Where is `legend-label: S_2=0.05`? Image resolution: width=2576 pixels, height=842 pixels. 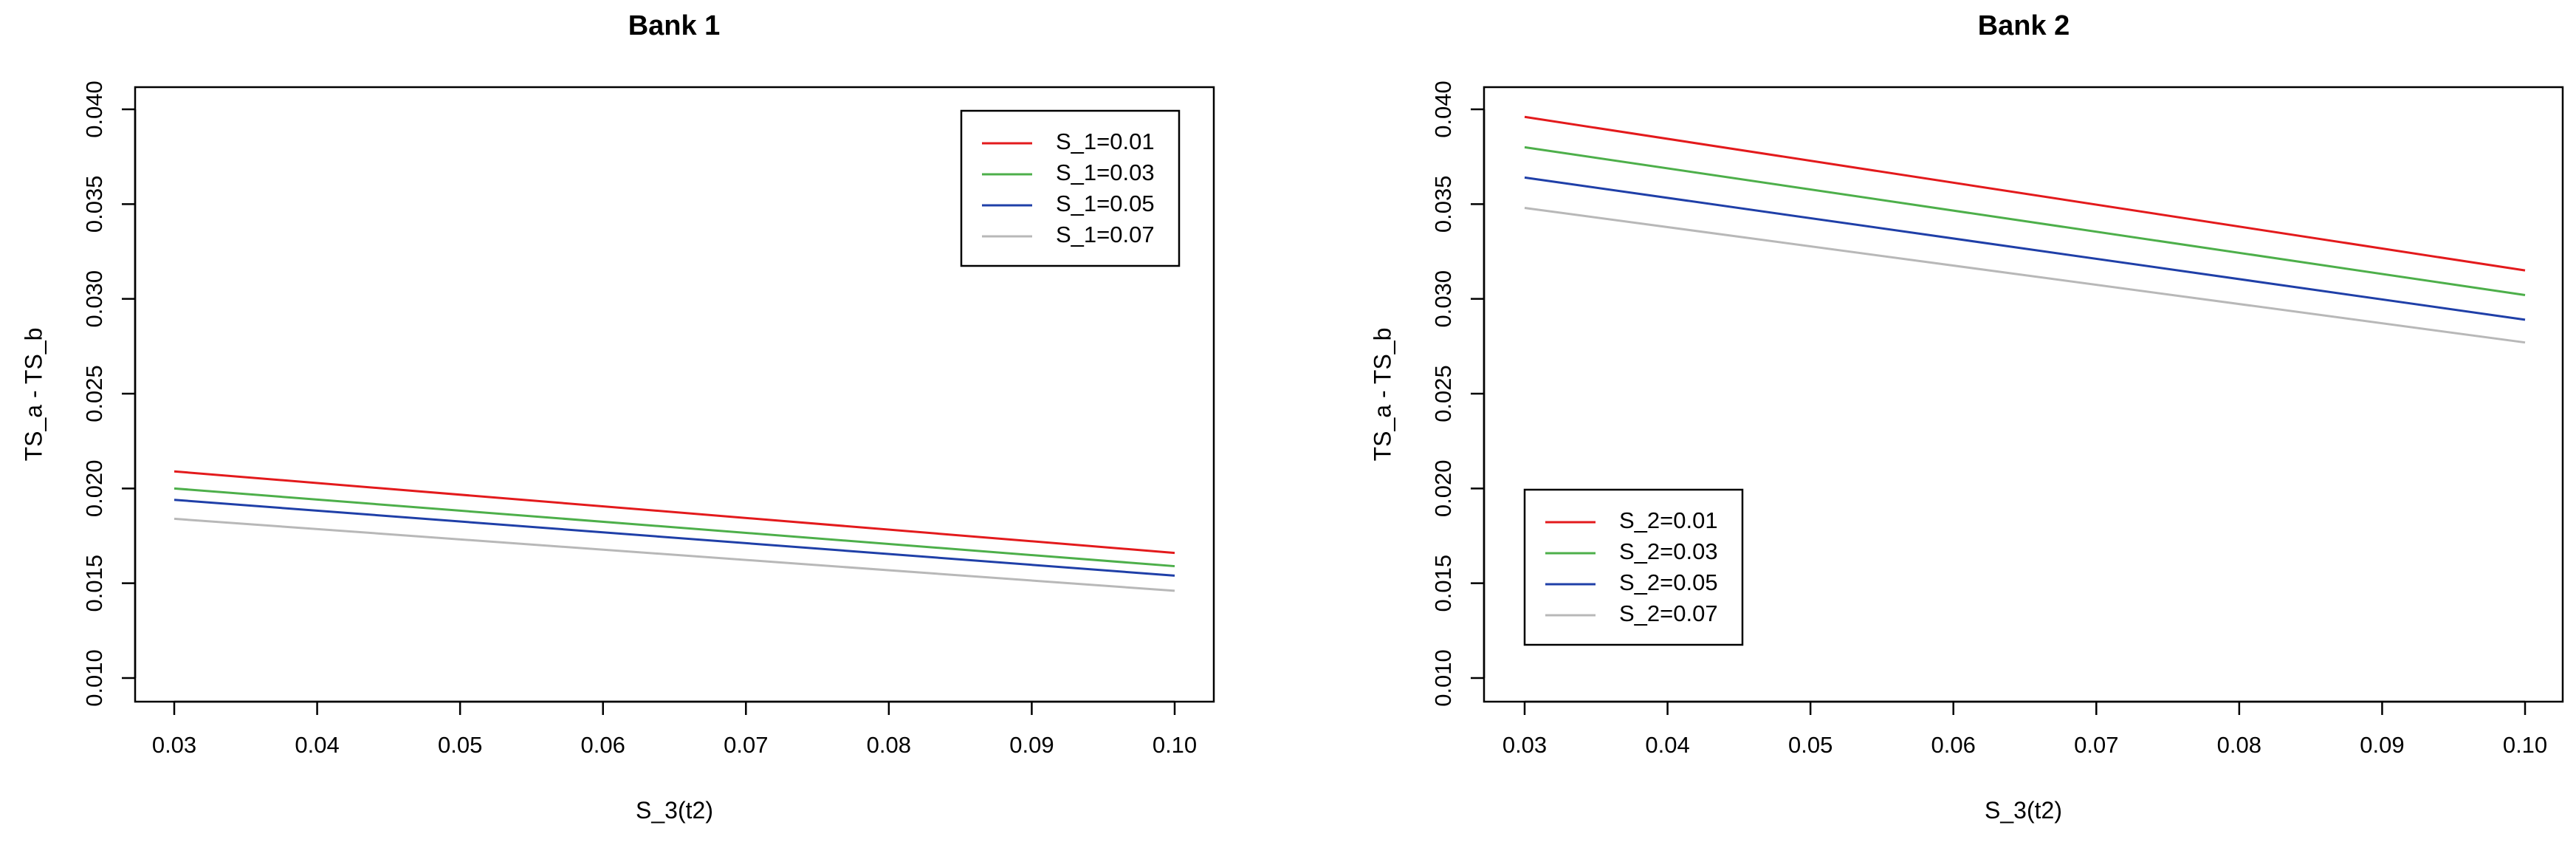 legend-label: S_2=0.05 is located at coordinates (1668, 582).